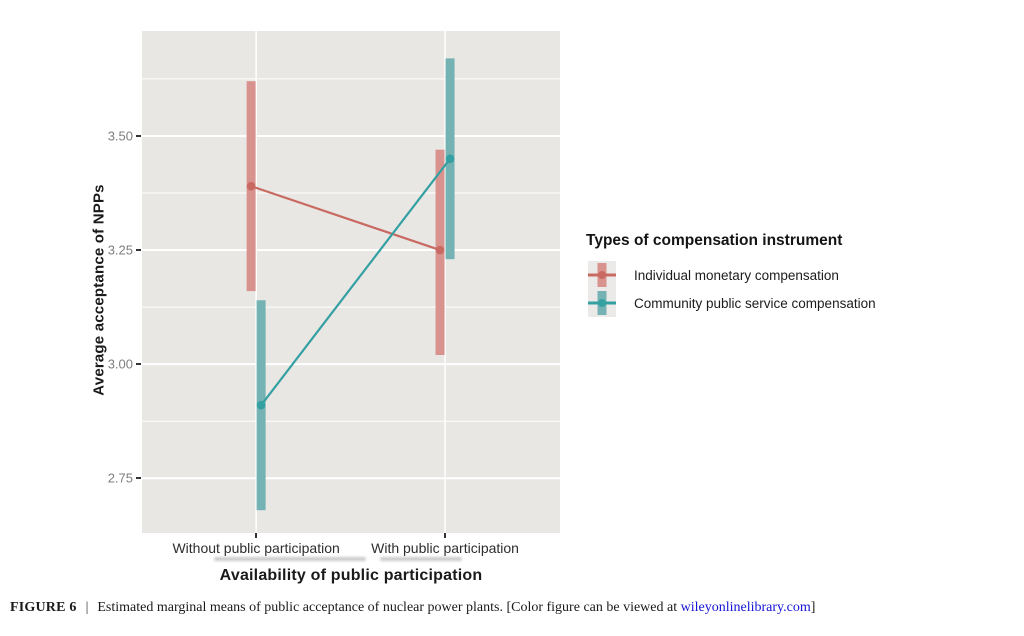 This screenshot has height=636, width=1024. What do you see at coordinates (351, 575) in the screenshot?
I see `x-axis-title: Availability of public participation` at bounding box center [351, 575].